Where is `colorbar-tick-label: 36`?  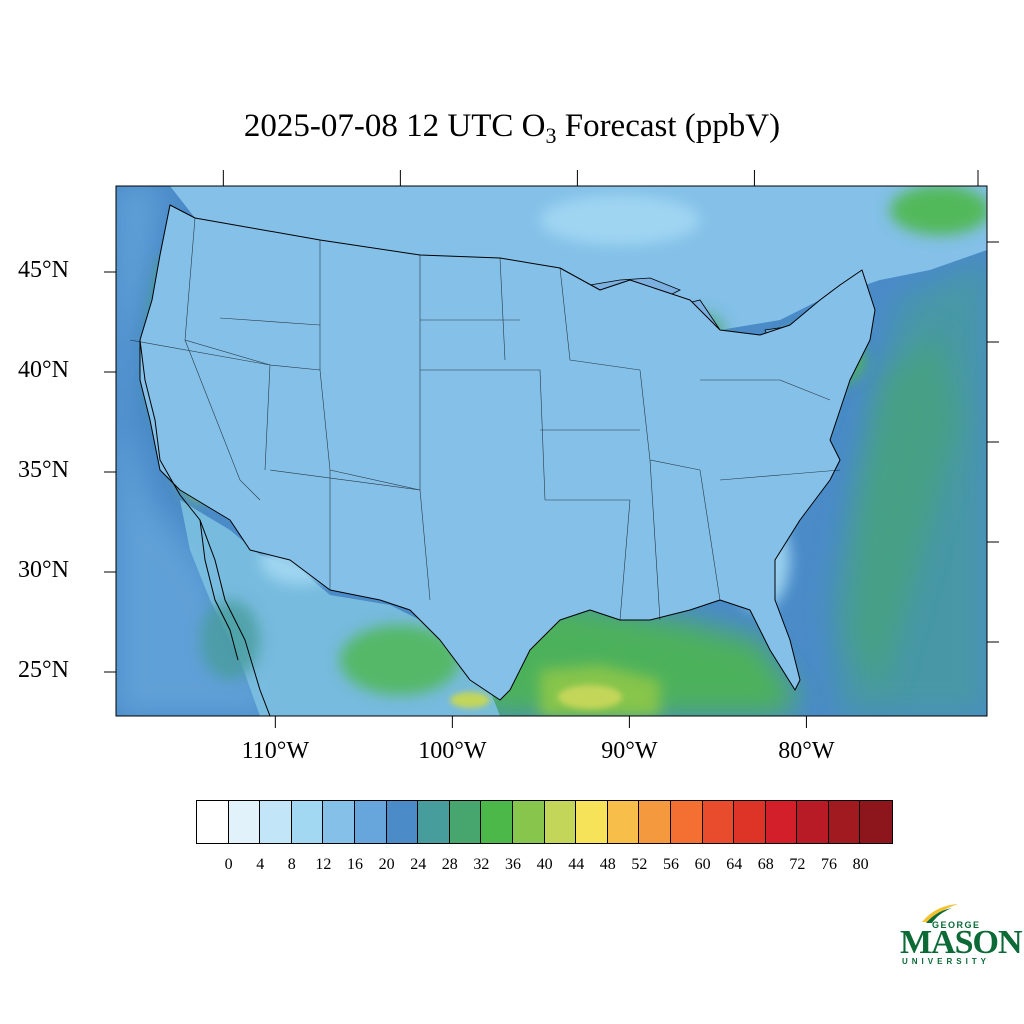 colorbar-tick-label: 36 is located at coordinates (513, 864).